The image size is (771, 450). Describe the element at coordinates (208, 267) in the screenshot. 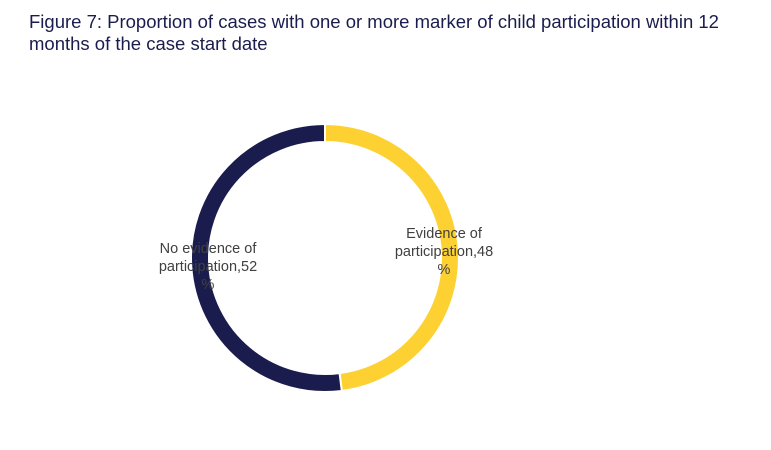

I see `data-label-no-evidence-of-participation: No evidence of participation,52%` at that location.